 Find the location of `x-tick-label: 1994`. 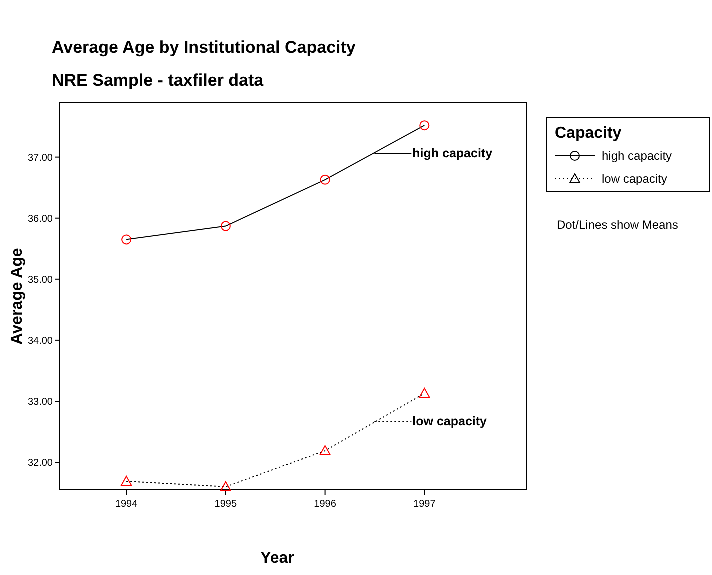

x-tick-label: 1994 is located at coordinates (126, 504).